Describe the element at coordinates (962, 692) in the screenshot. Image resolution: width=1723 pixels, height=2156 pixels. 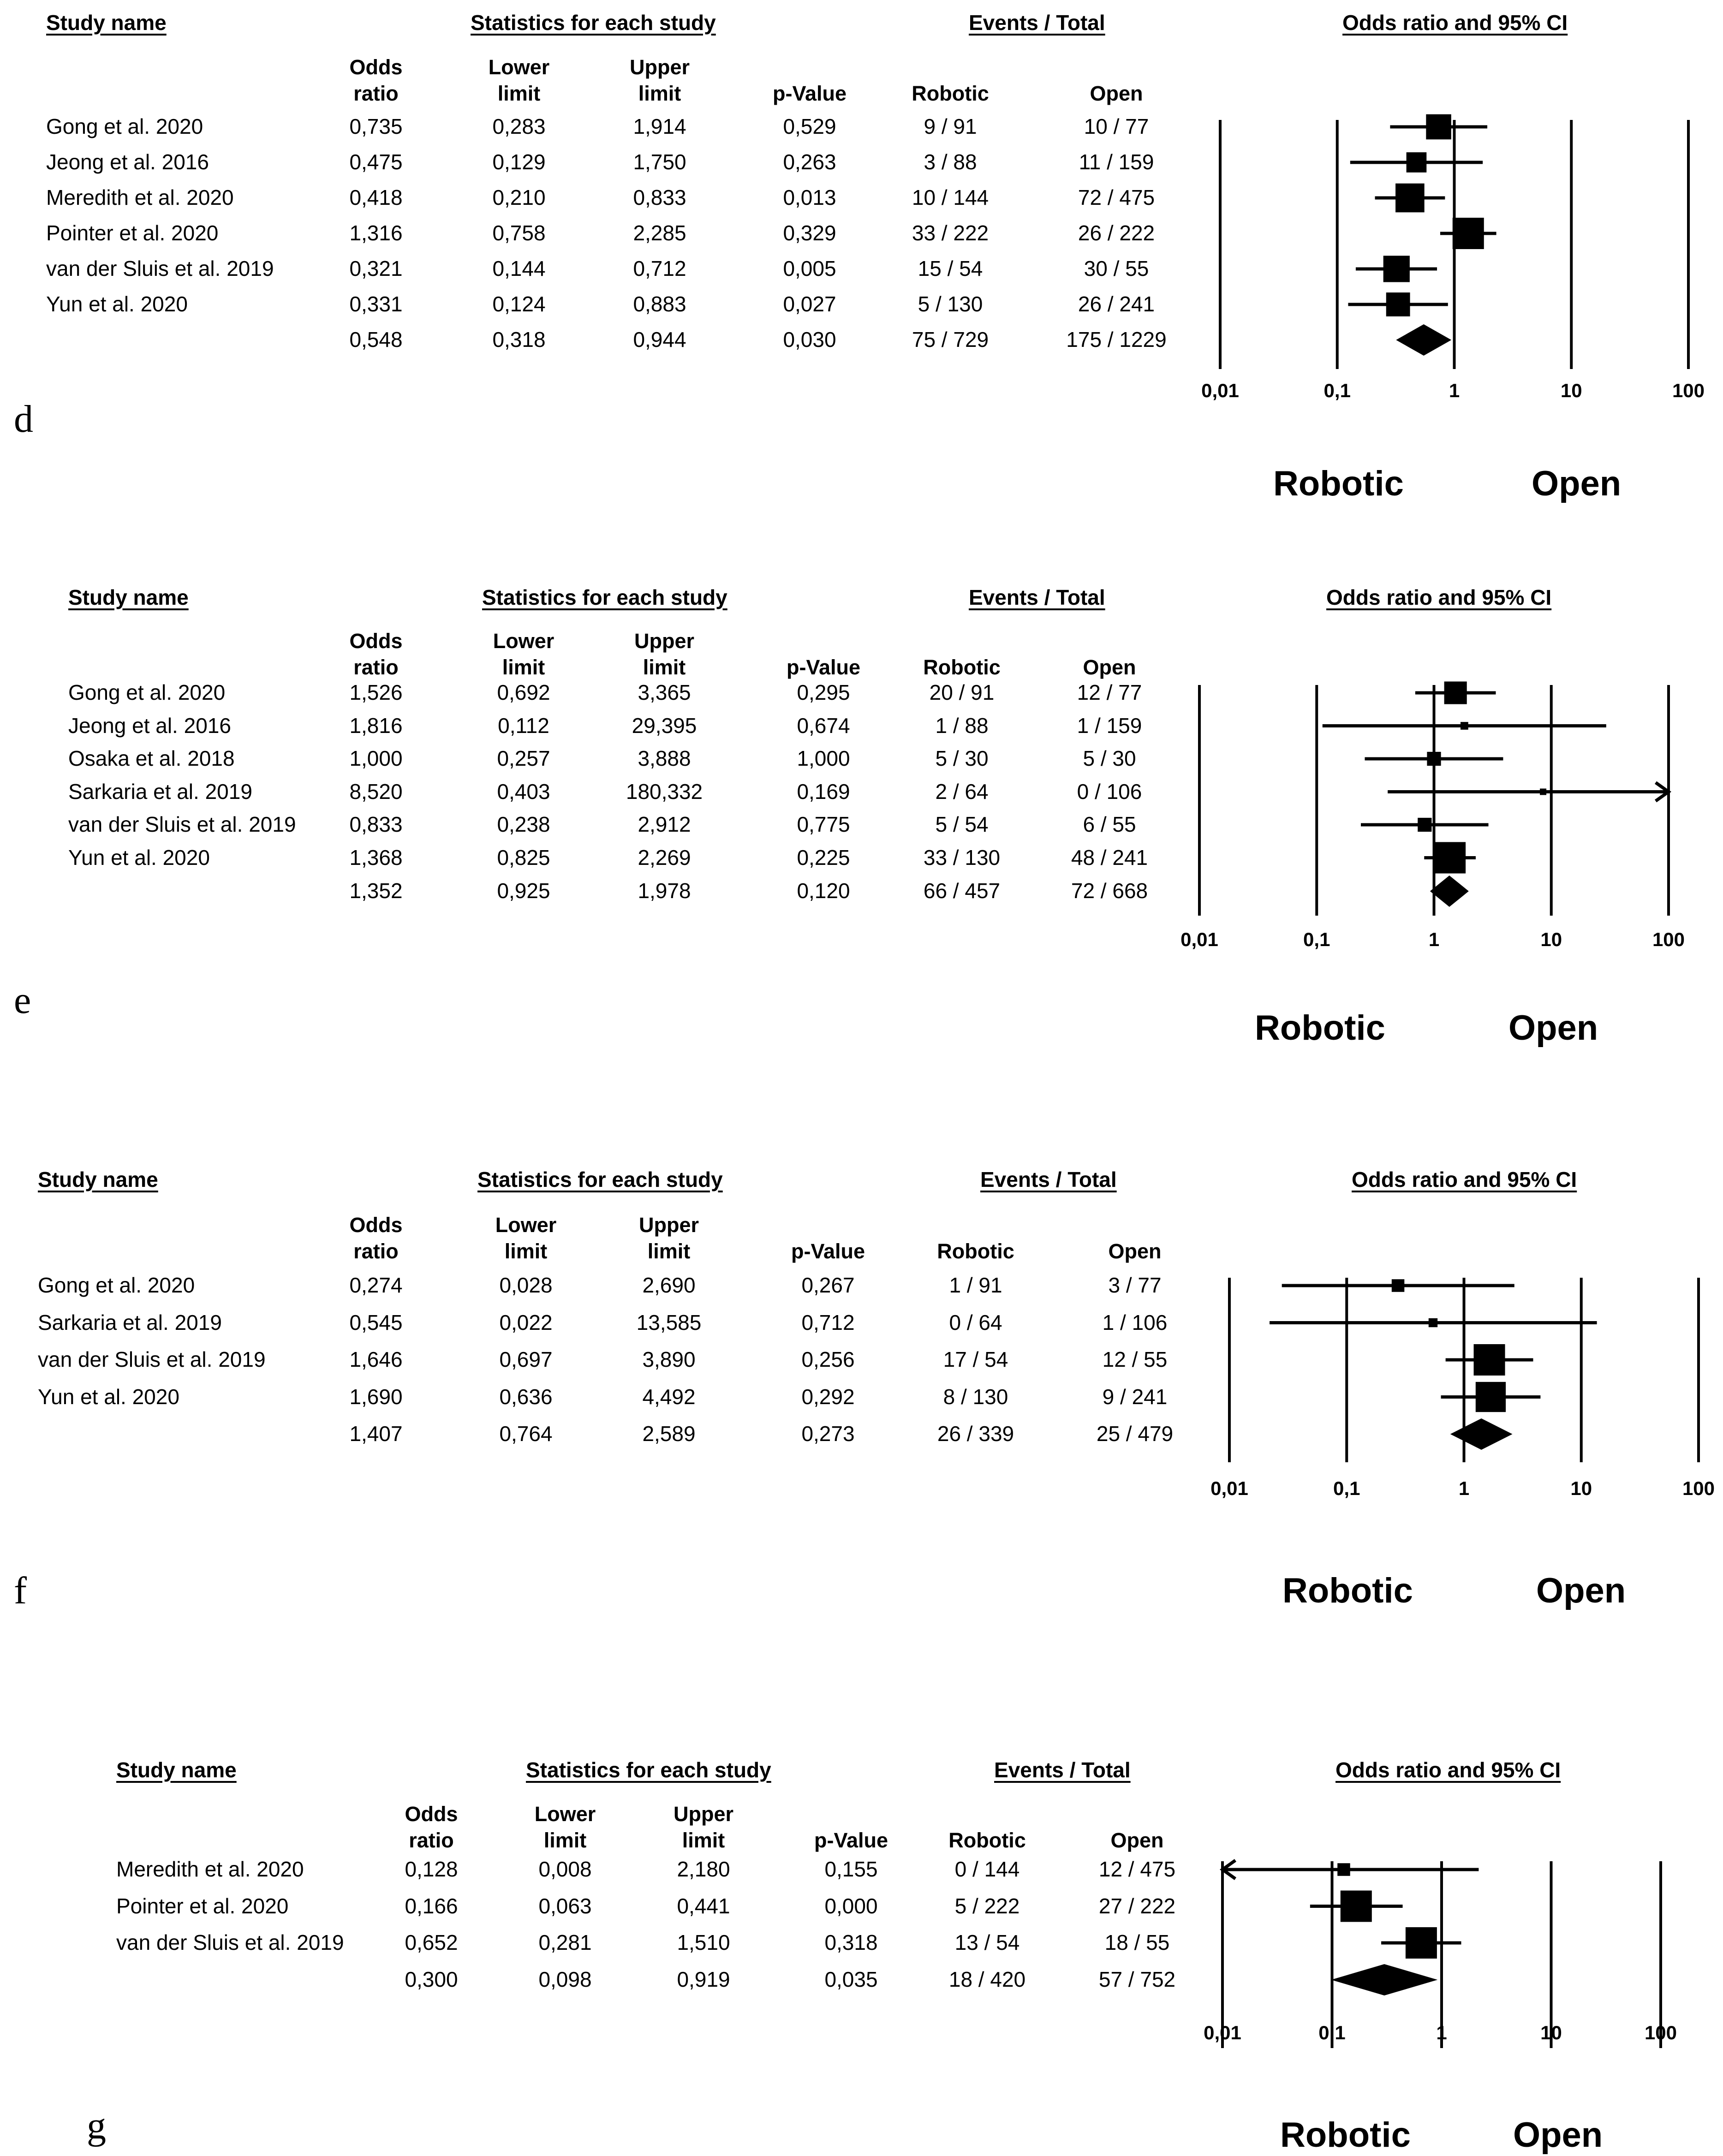
I see `robotic-events: 20 / 91` at that location.